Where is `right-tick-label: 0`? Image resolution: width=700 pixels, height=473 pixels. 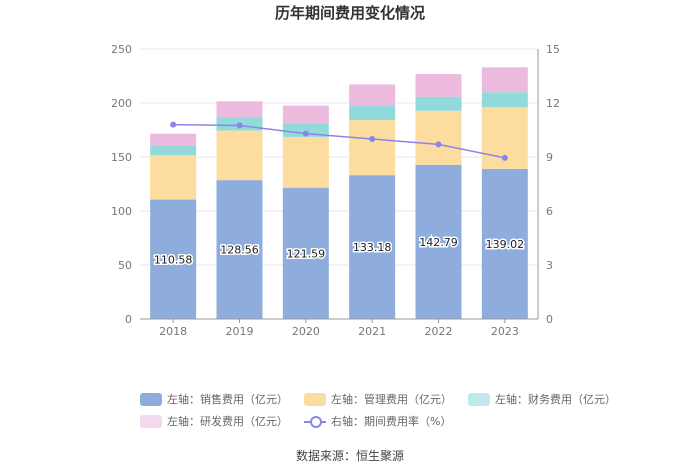 right-tick-label: 0 is located at coordinates (549, 319).